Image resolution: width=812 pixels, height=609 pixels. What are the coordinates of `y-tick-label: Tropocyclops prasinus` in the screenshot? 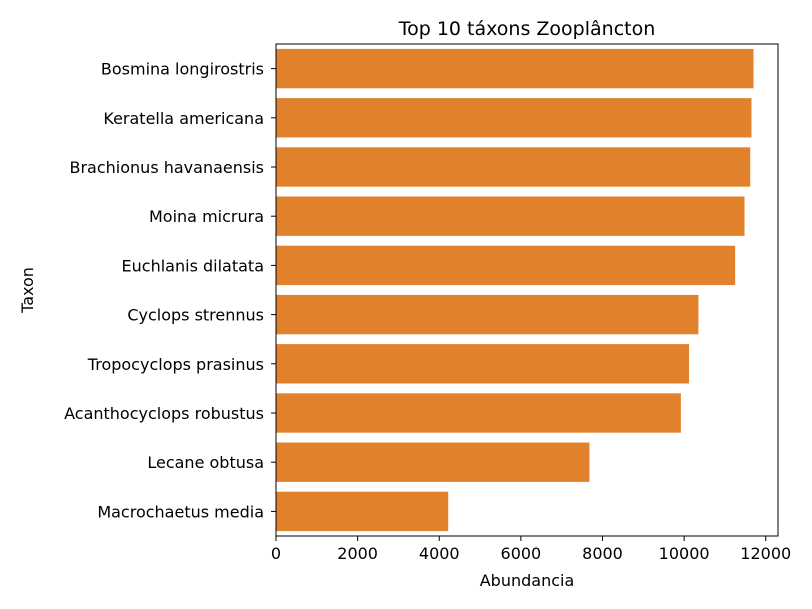 It's located at (175, 364).